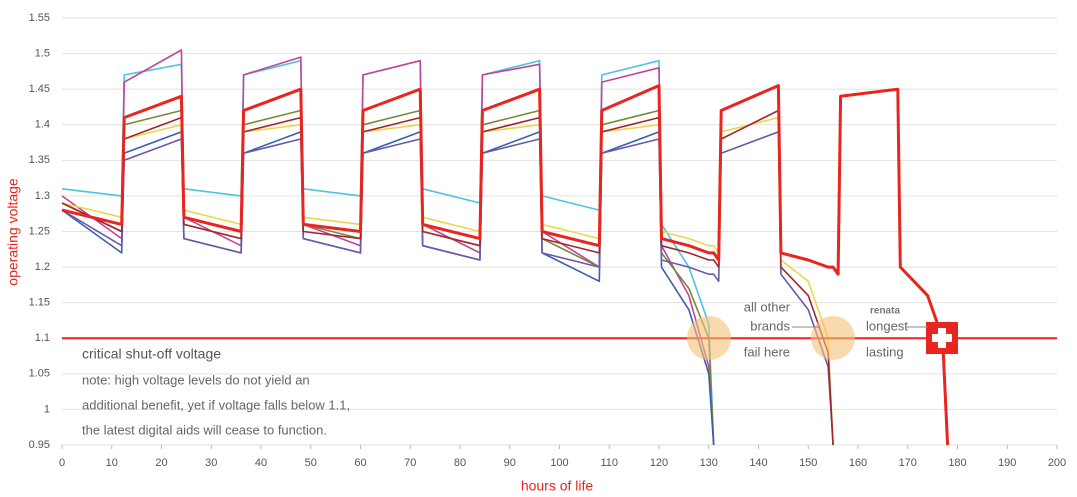 The height and width of the screenshot is (497, 1077). I want to click on y-tick-label: 1.4, so click(42, 125).